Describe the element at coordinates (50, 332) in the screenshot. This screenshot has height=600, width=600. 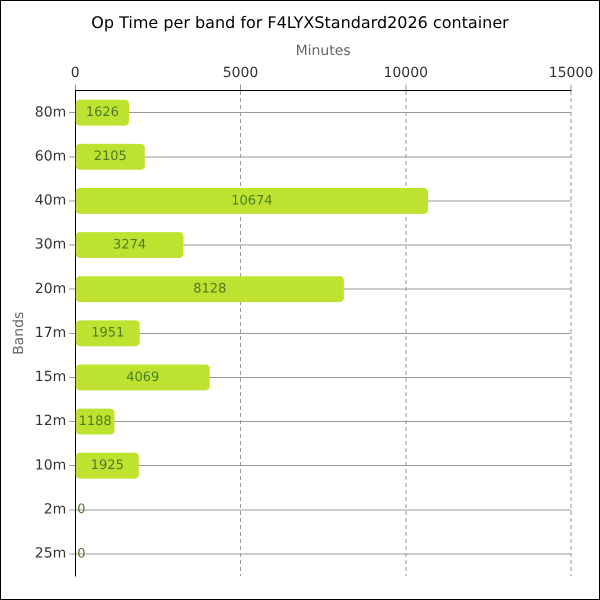
I see `y-tick-label: 17m` at that location.